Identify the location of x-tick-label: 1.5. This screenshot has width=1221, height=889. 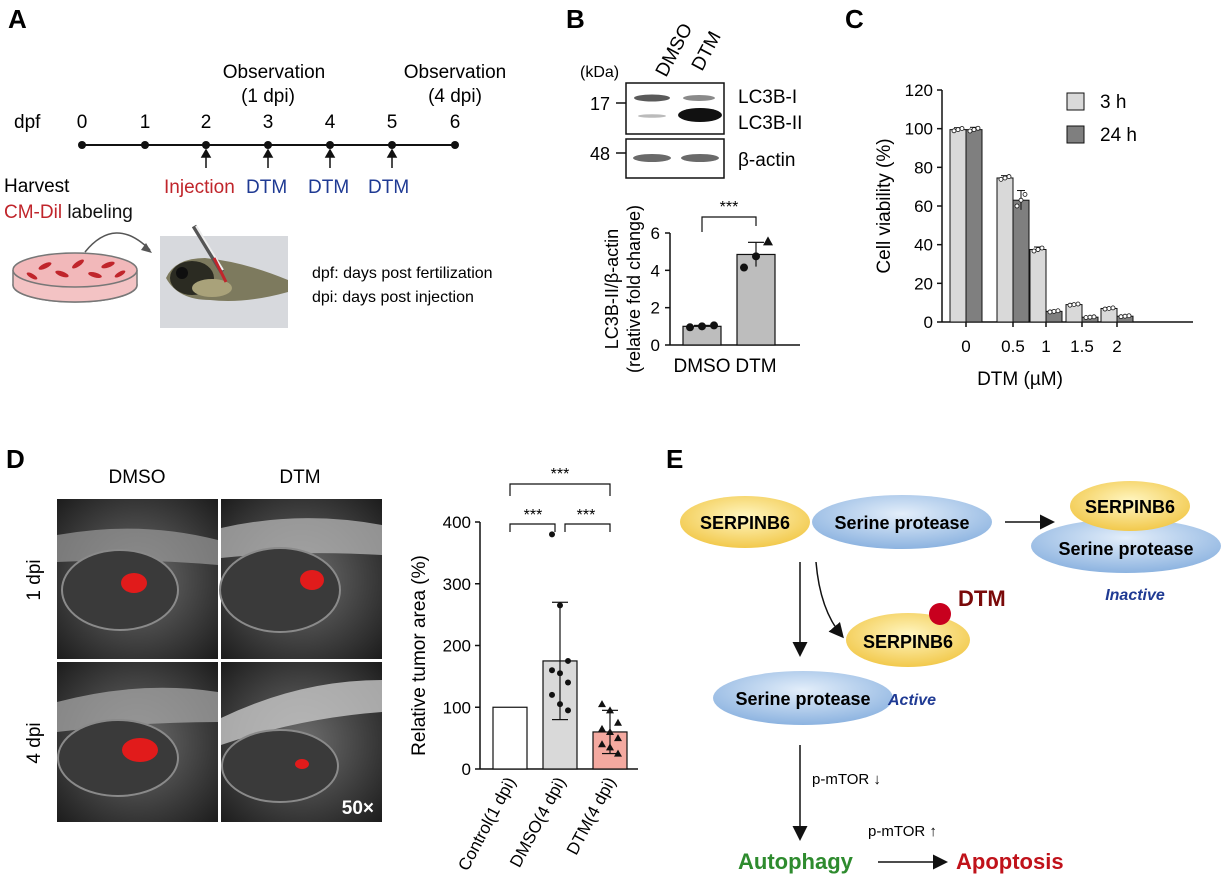
(1082, 346).